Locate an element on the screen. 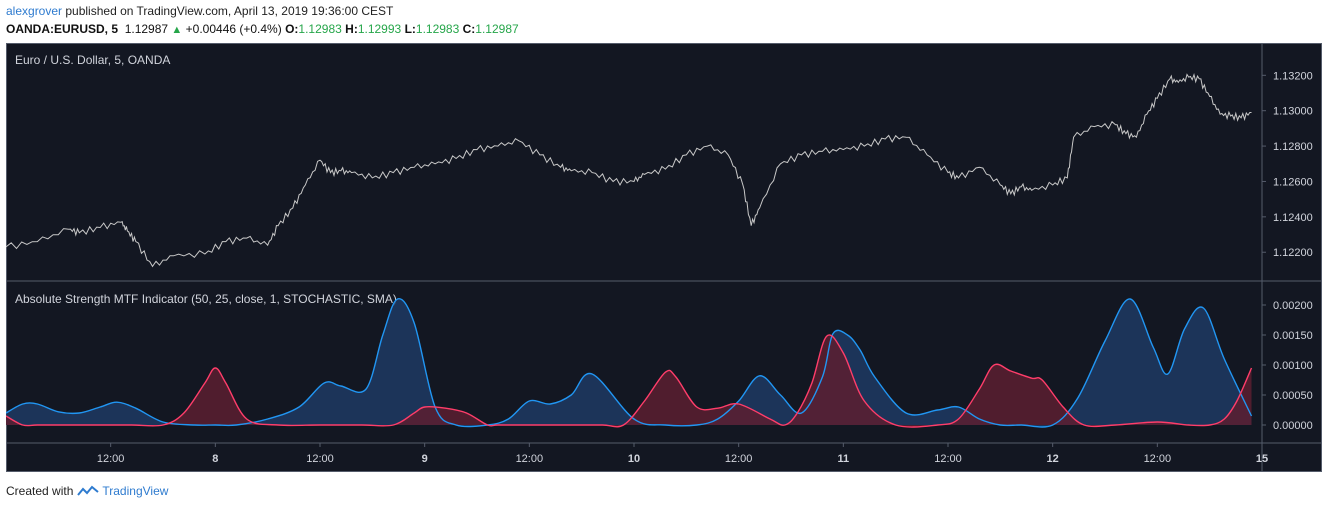  tradingview-logo-icon is located at coordinates (88, 490).